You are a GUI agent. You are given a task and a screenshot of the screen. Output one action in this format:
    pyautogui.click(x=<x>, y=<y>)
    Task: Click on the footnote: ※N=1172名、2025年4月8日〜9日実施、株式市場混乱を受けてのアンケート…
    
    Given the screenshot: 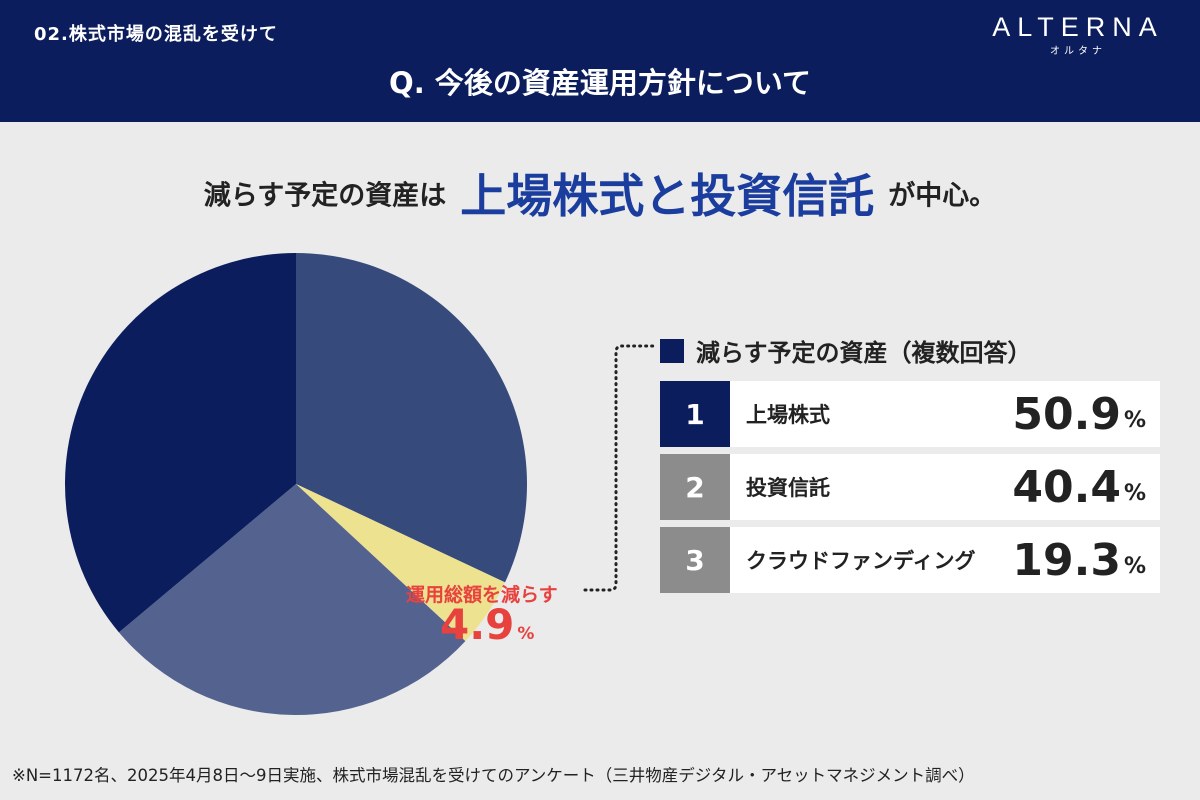 What is the action you would take?
    pyautogui.click(x=493, y=775)
    